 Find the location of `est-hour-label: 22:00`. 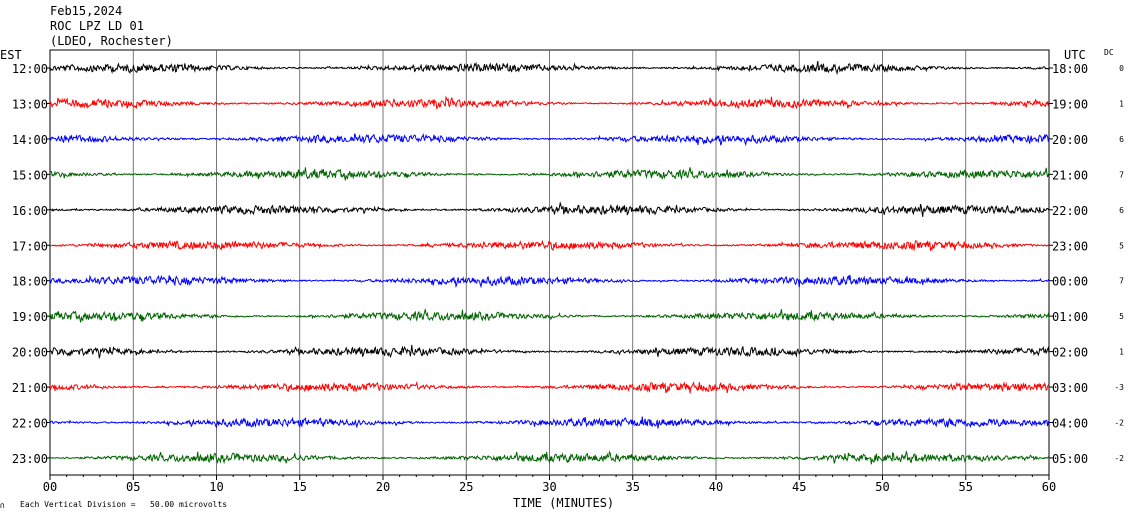

est-hour-label: 22:00 is located at coordinates (30, 424).